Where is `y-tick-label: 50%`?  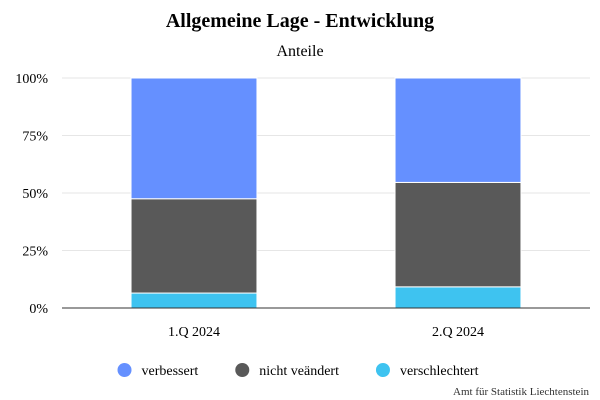
y-tick-label: 50% is located at coordinates (35, 194).